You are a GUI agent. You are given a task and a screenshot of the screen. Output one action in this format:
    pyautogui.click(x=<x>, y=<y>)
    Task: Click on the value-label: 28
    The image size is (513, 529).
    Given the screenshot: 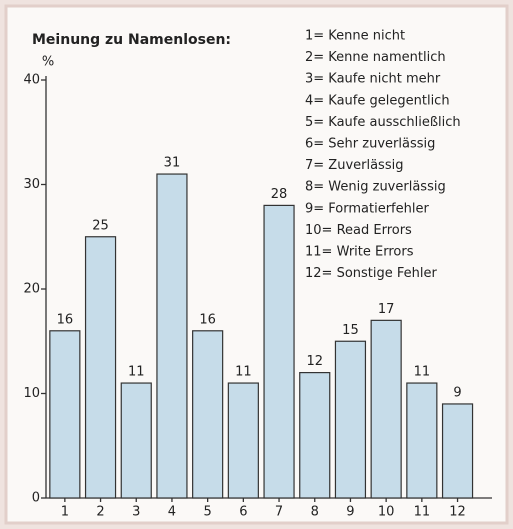 What is the action you would take?
    pyautogui.click(x=279, y=194)
    